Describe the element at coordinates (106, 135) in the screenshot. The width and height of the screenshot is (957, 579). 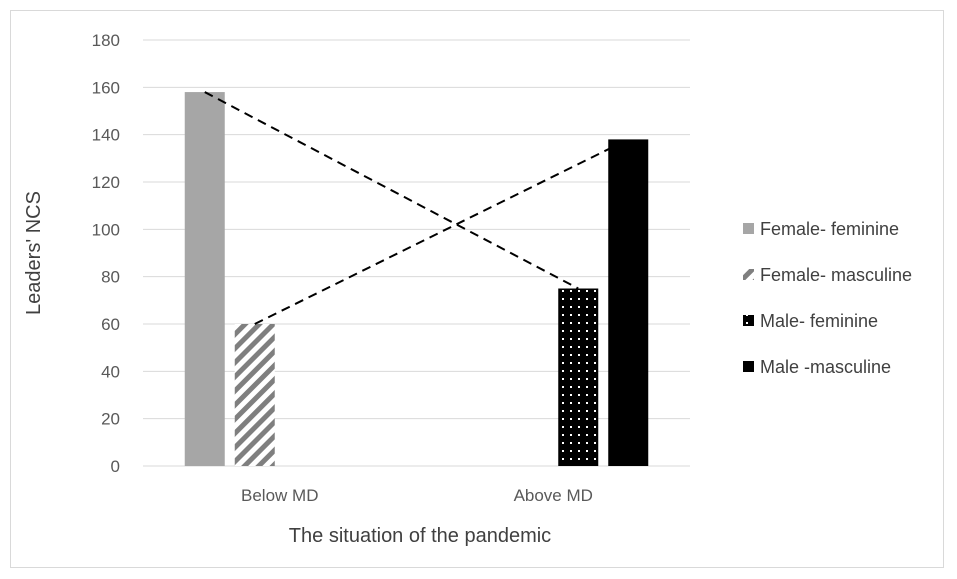
I see `y-tick-label: 140` at that location.